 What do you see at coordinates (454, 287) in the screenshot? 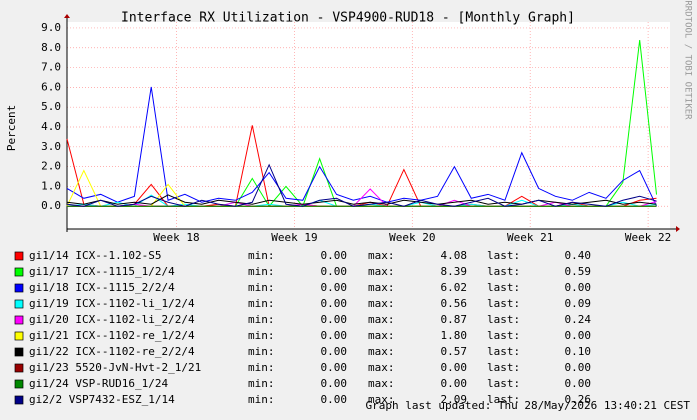
I see `stat-value: 6.02` at bounding box center [454, 287].